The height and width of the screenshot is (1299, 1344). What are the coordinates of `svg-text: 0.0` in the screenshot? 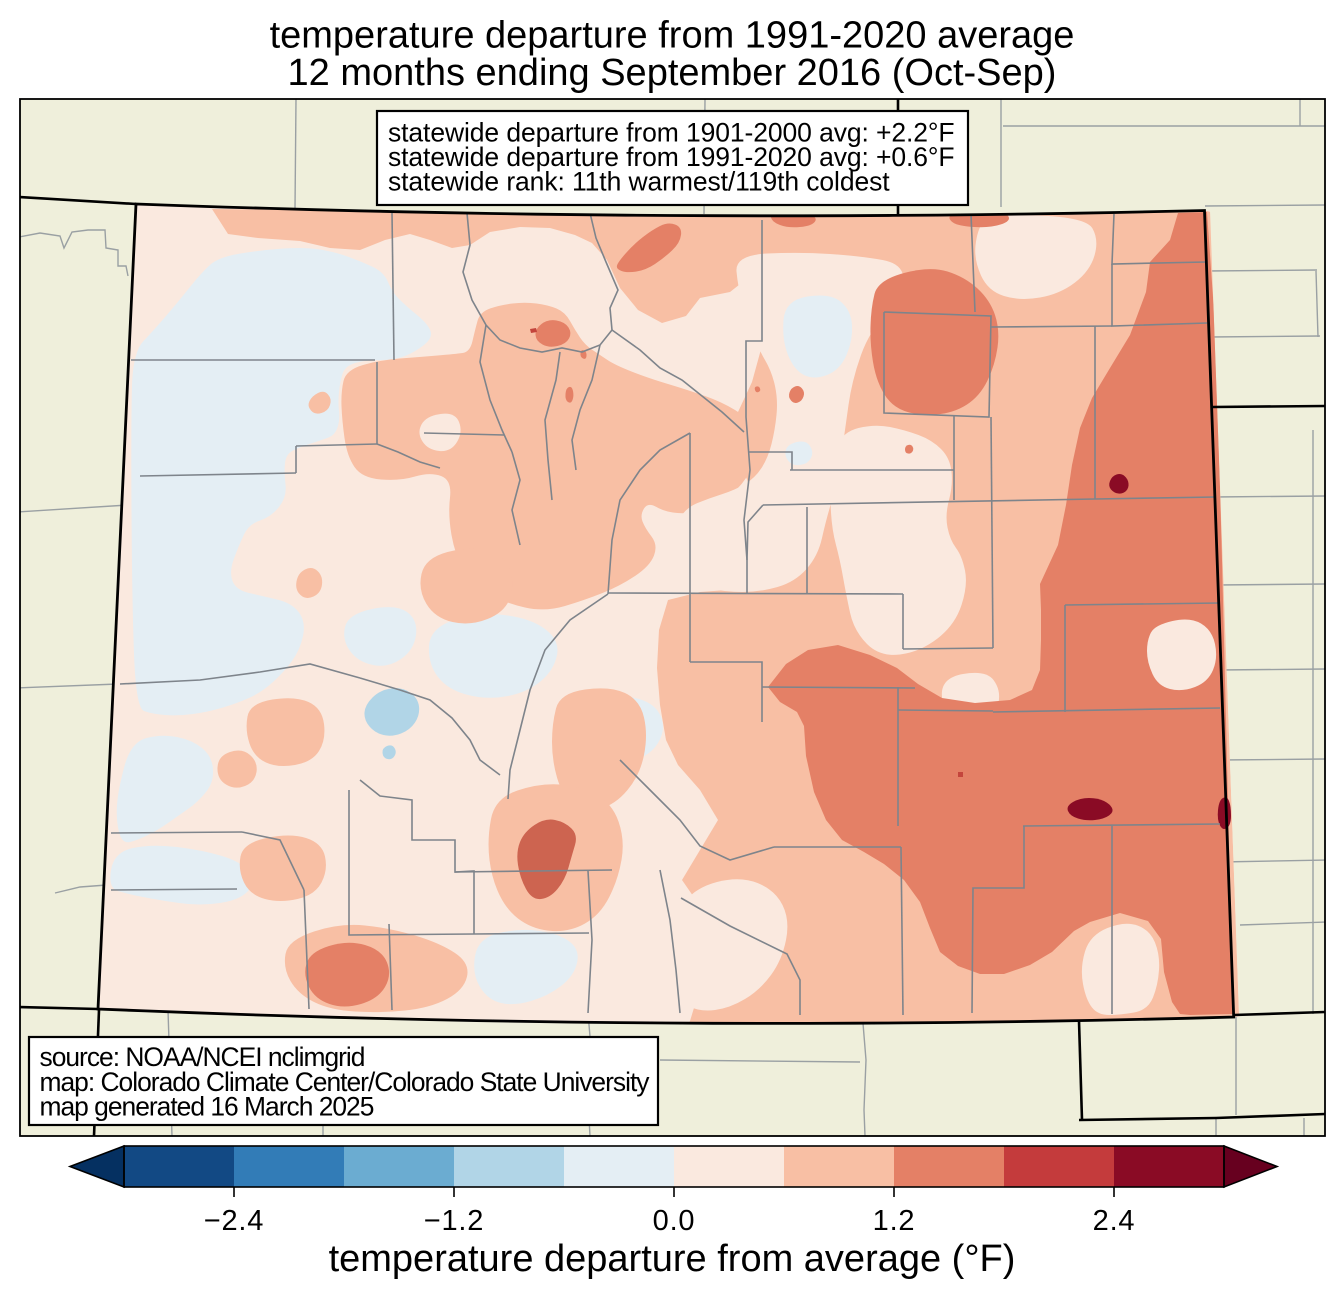 It's located at (674, 1221).